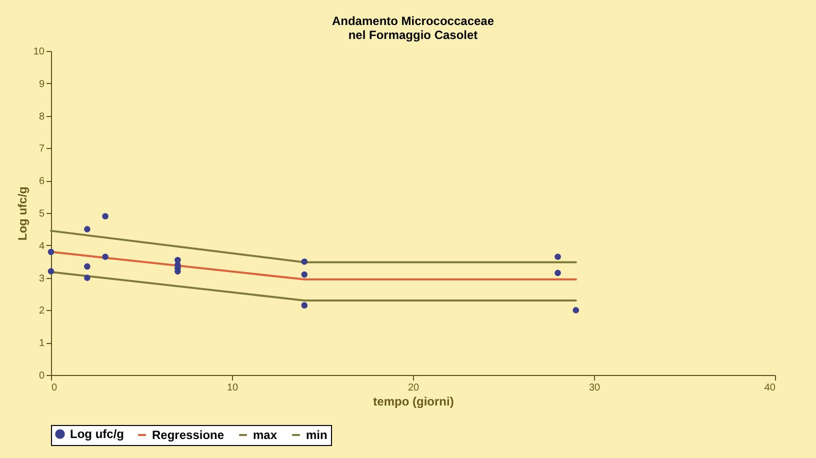 Image resolution: width=816 pixels, height=458 pixels. What do you see at coordinates (317, 435) in the screenshot?
I see `legend-label: min` at bounding box center [317, 435].